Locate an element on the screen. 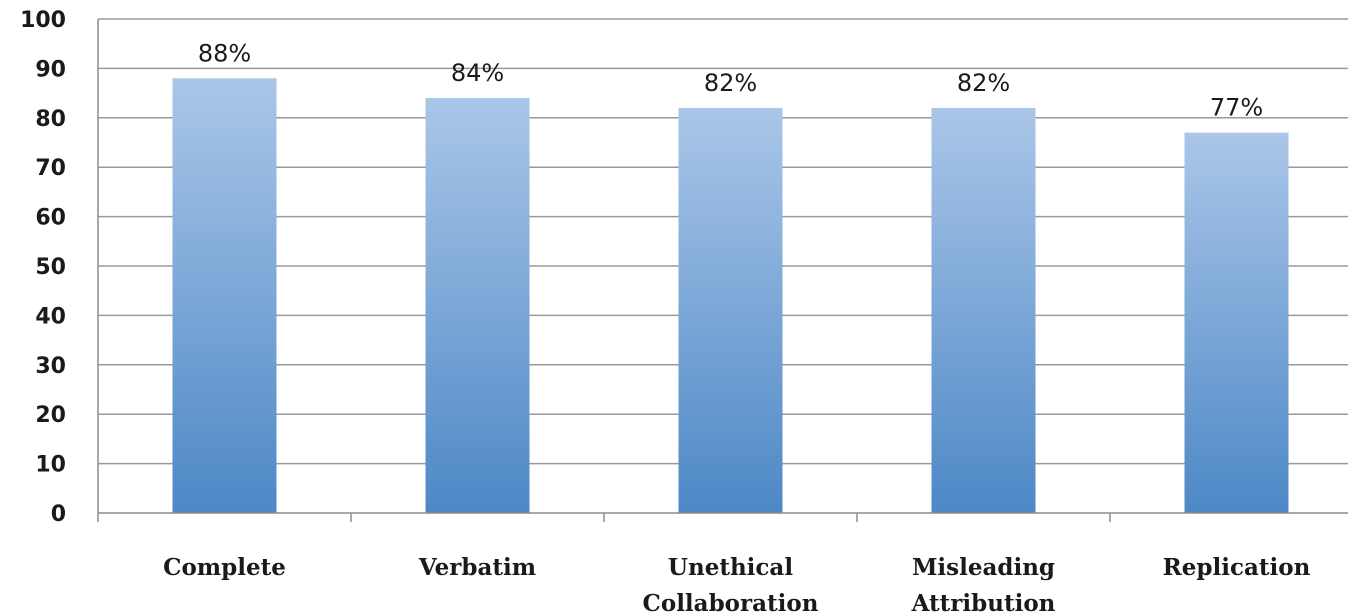 Image resolution: width=1348 pixels, height=616 pixels. x-tick-label: Replication is located at coordinates (1237, 567).